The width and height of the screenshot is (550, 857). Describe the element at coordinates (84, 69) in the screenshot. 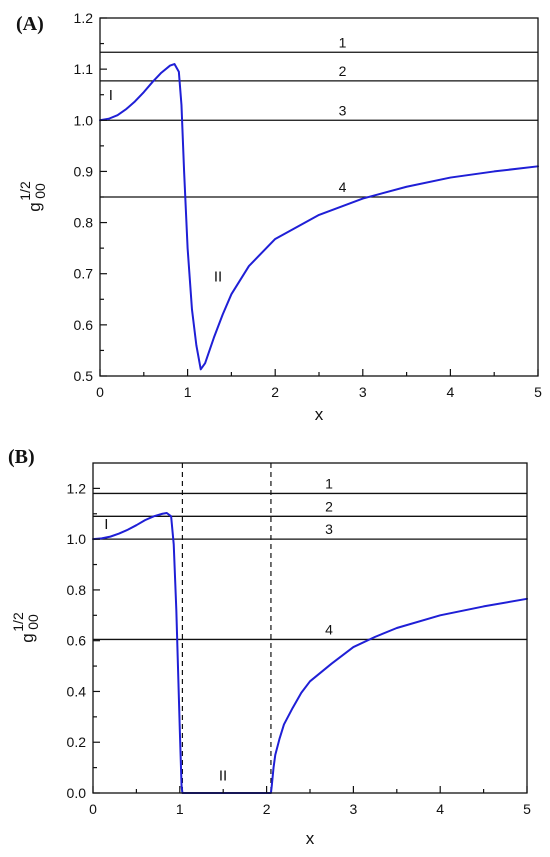

I see `y-tick-label: 1.1` at that location.